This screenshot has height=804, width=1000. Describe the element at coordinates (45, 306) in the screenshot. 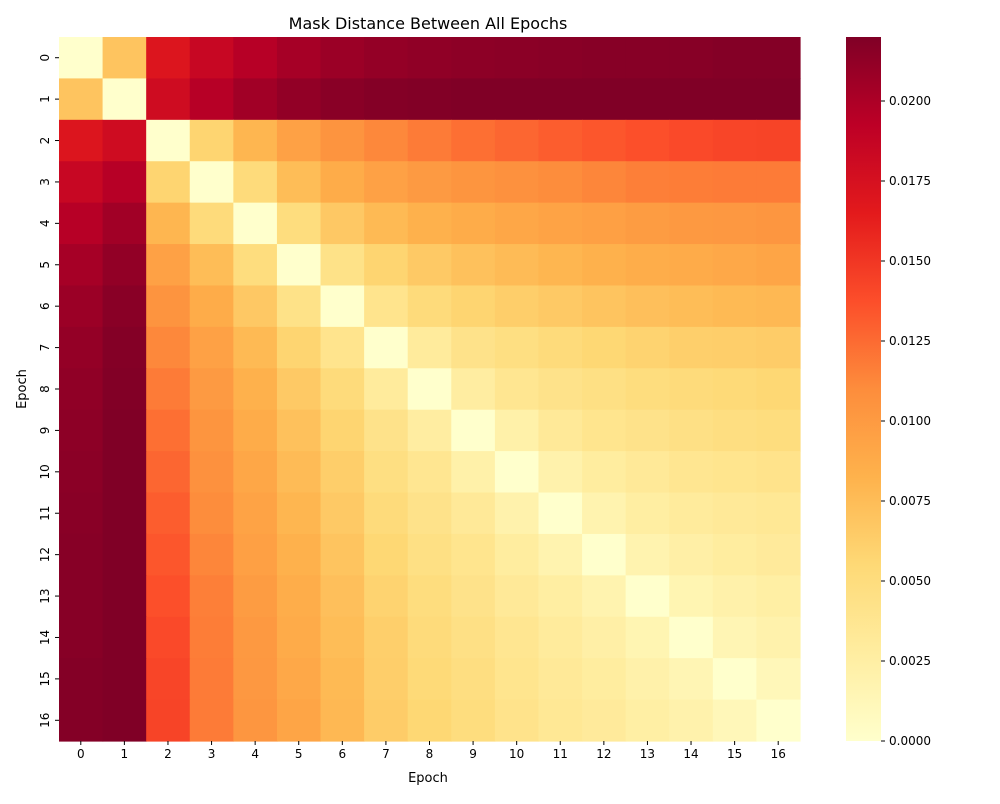

I see `y-tick-label: 6` at that location.